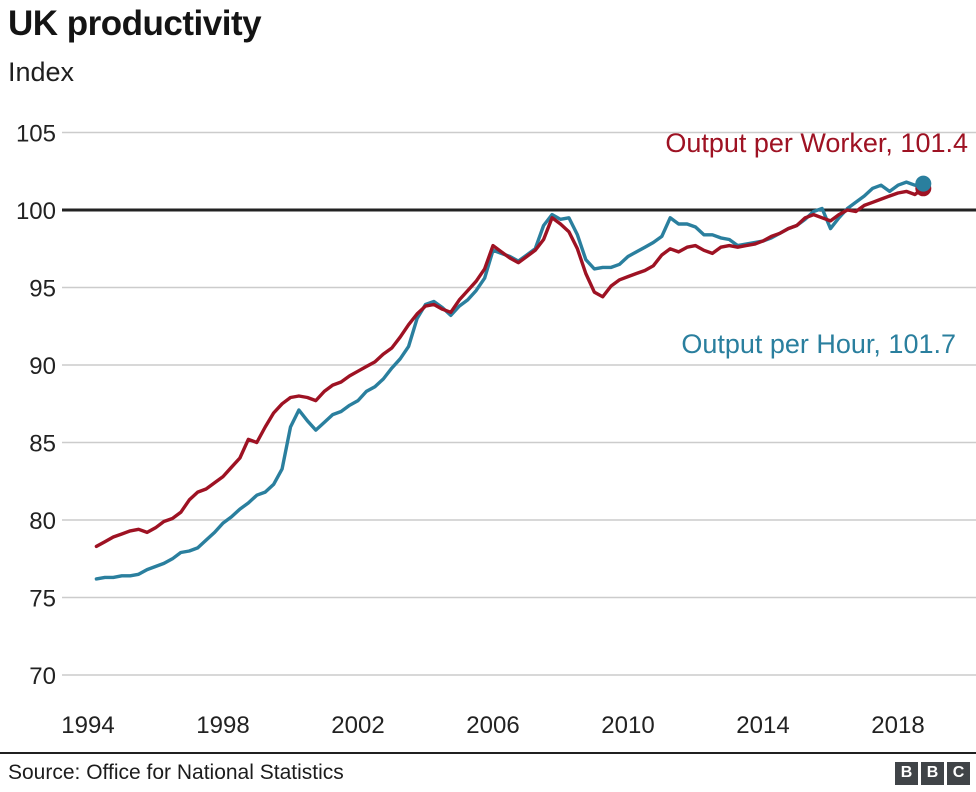 This screenshot has width=976, height=792. I want to click on series-label-output-per-worker: Output per Worker, 101.4, so click(816, 143).